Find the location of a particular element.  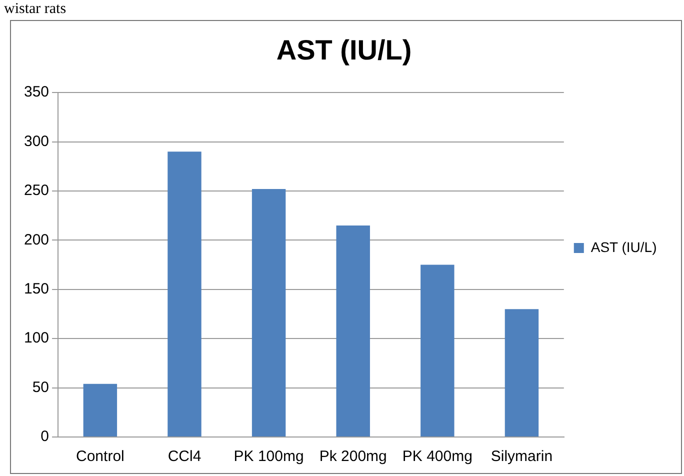

x-tick-label: Control is located at coordinates (100, 457).